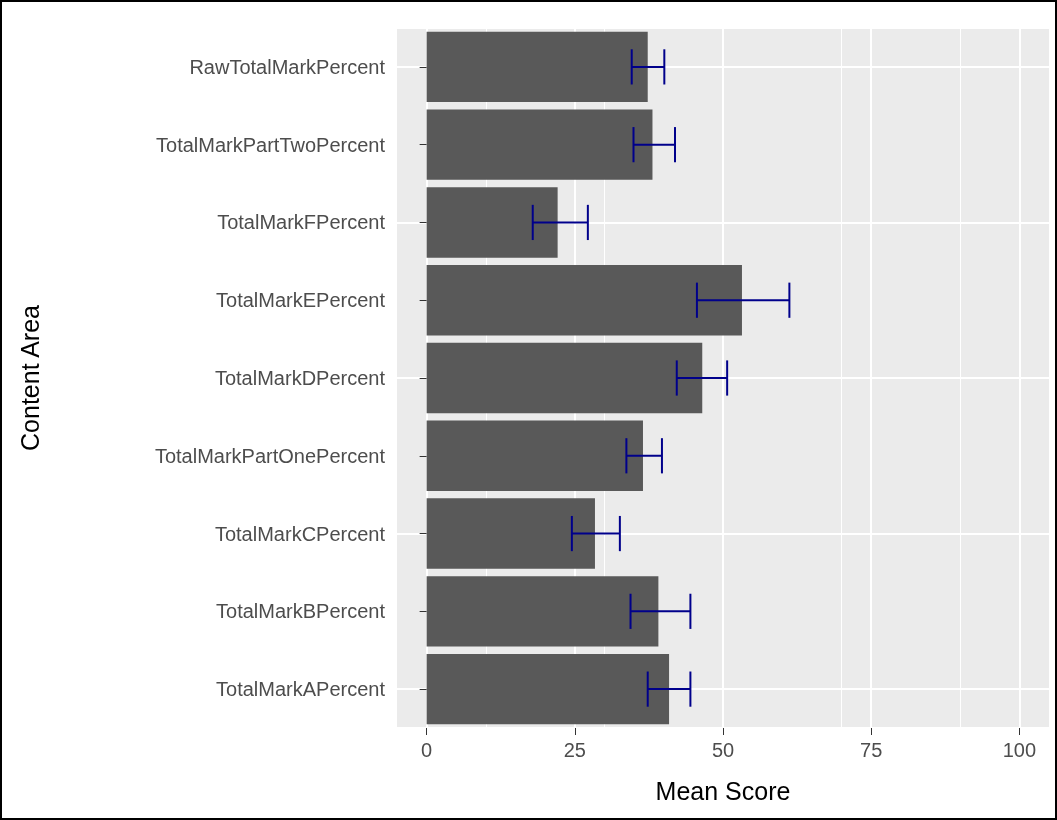 The height and width of the screenshot is (820, 1057). Describe the element at coordinates (300, 533) in the screenshot. I see `y-tick-label: TotalMarkCPercent` at that location.